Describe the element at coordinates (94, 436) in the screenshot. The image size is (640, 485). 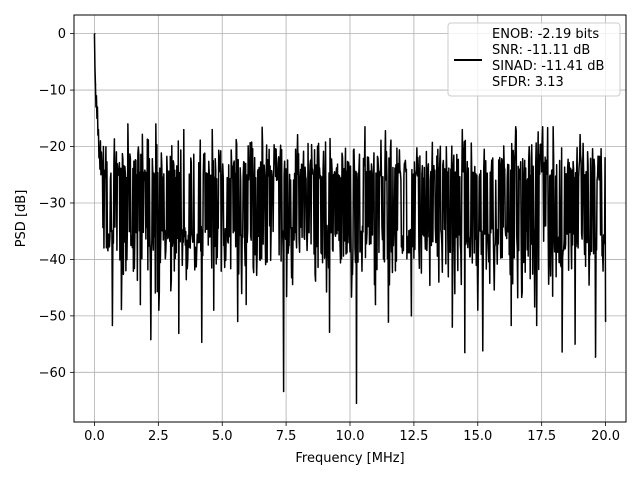
I see `x-tick-label: 0.0` at that location.